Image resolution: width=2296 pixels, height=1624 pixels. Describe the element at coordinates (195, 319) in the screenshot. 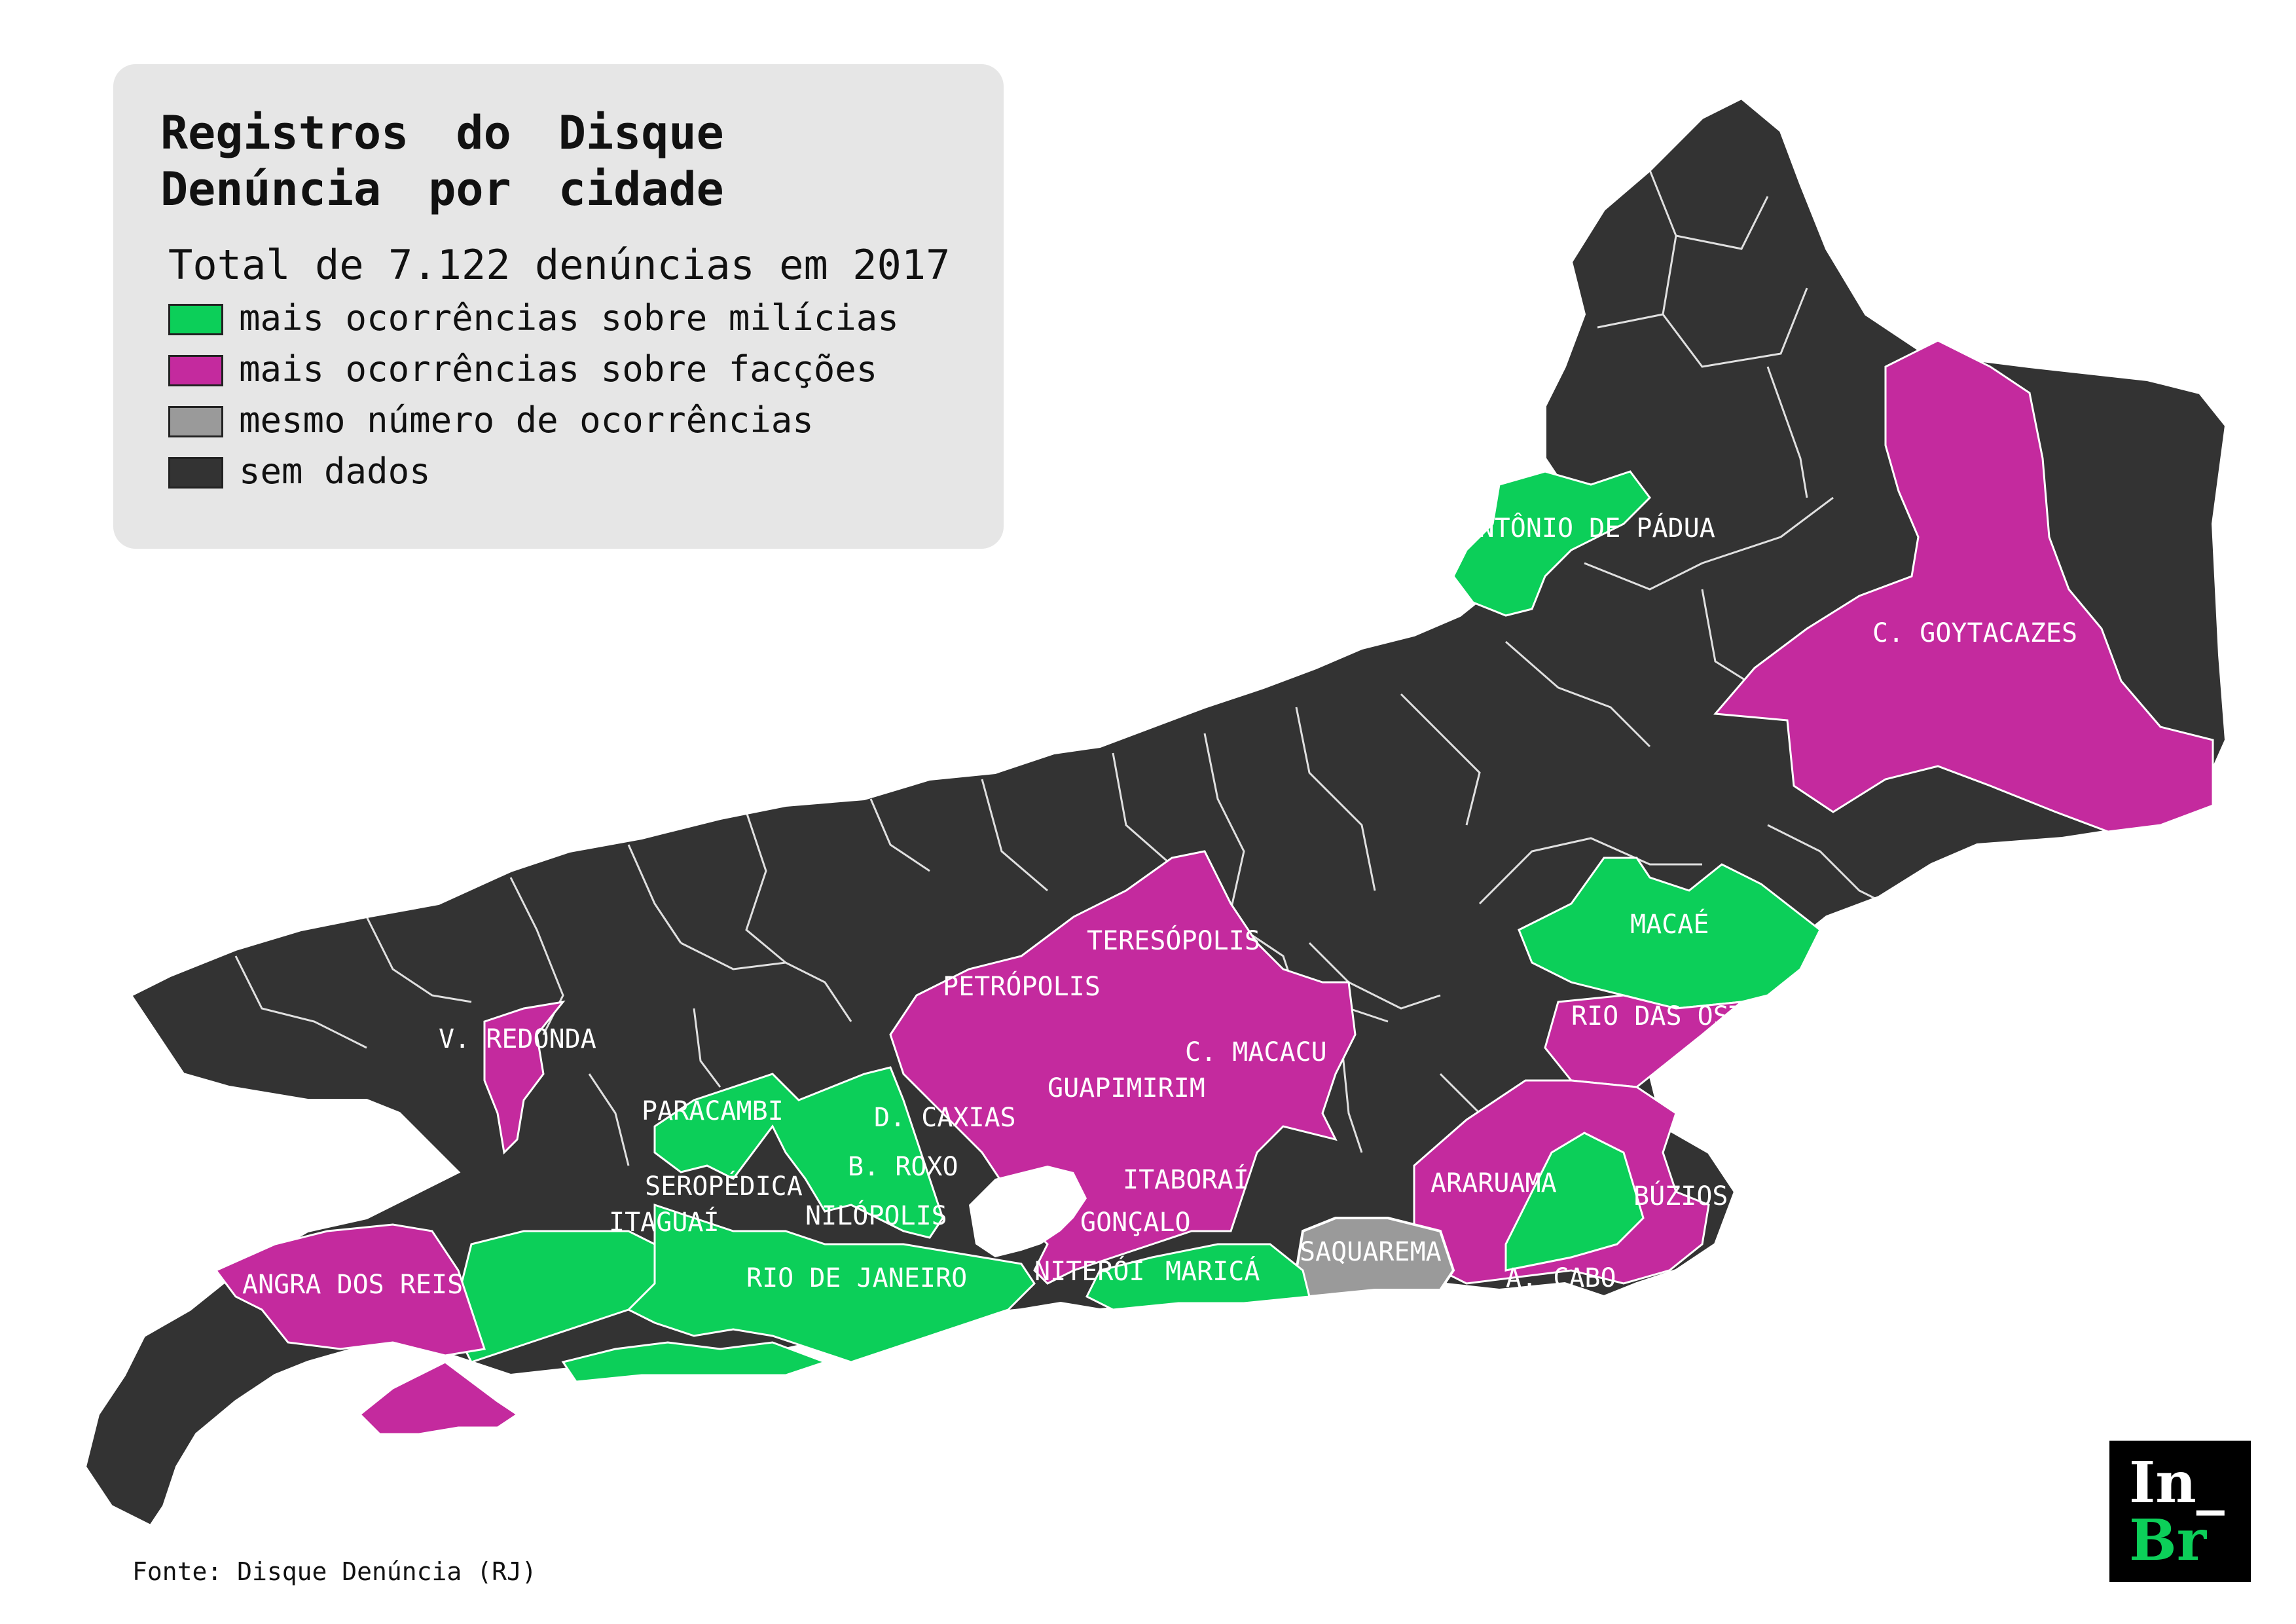

I see `legend-swatch-milicias` at that location.